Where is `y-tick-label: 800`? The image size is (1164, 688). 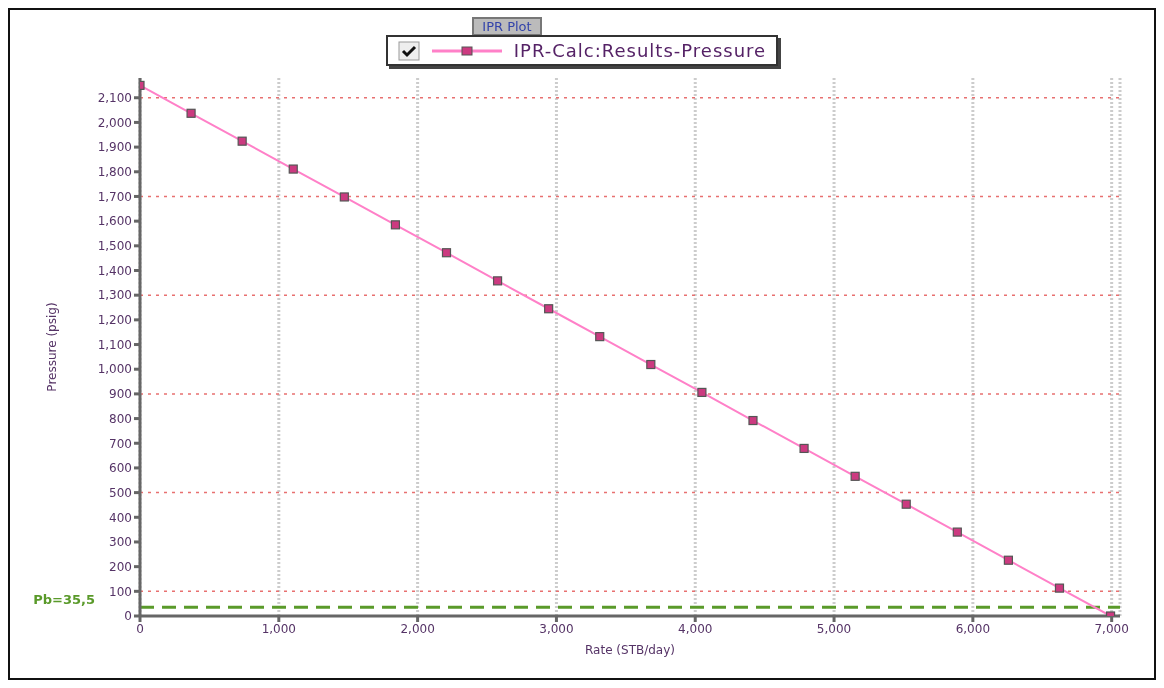
y-tick-label: 800 is located at coordinates (120, 418).